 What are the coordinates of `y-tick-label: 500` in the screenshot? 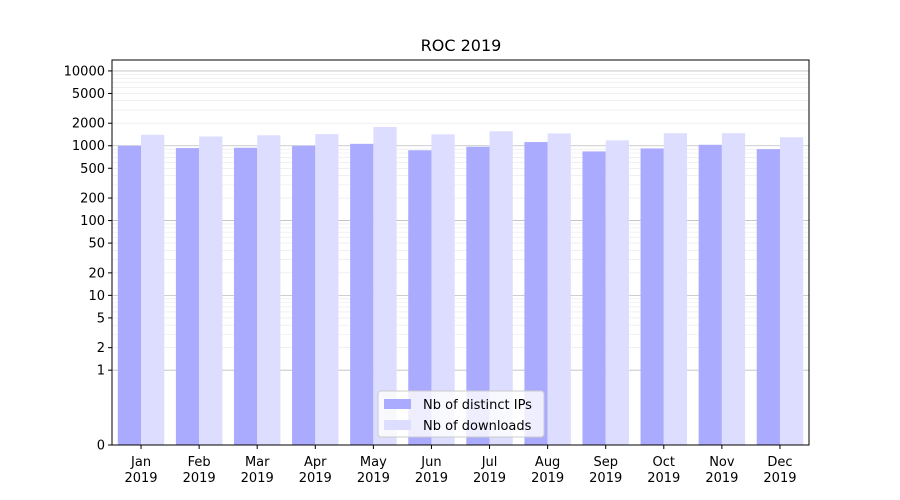 It's located at (92, 169).